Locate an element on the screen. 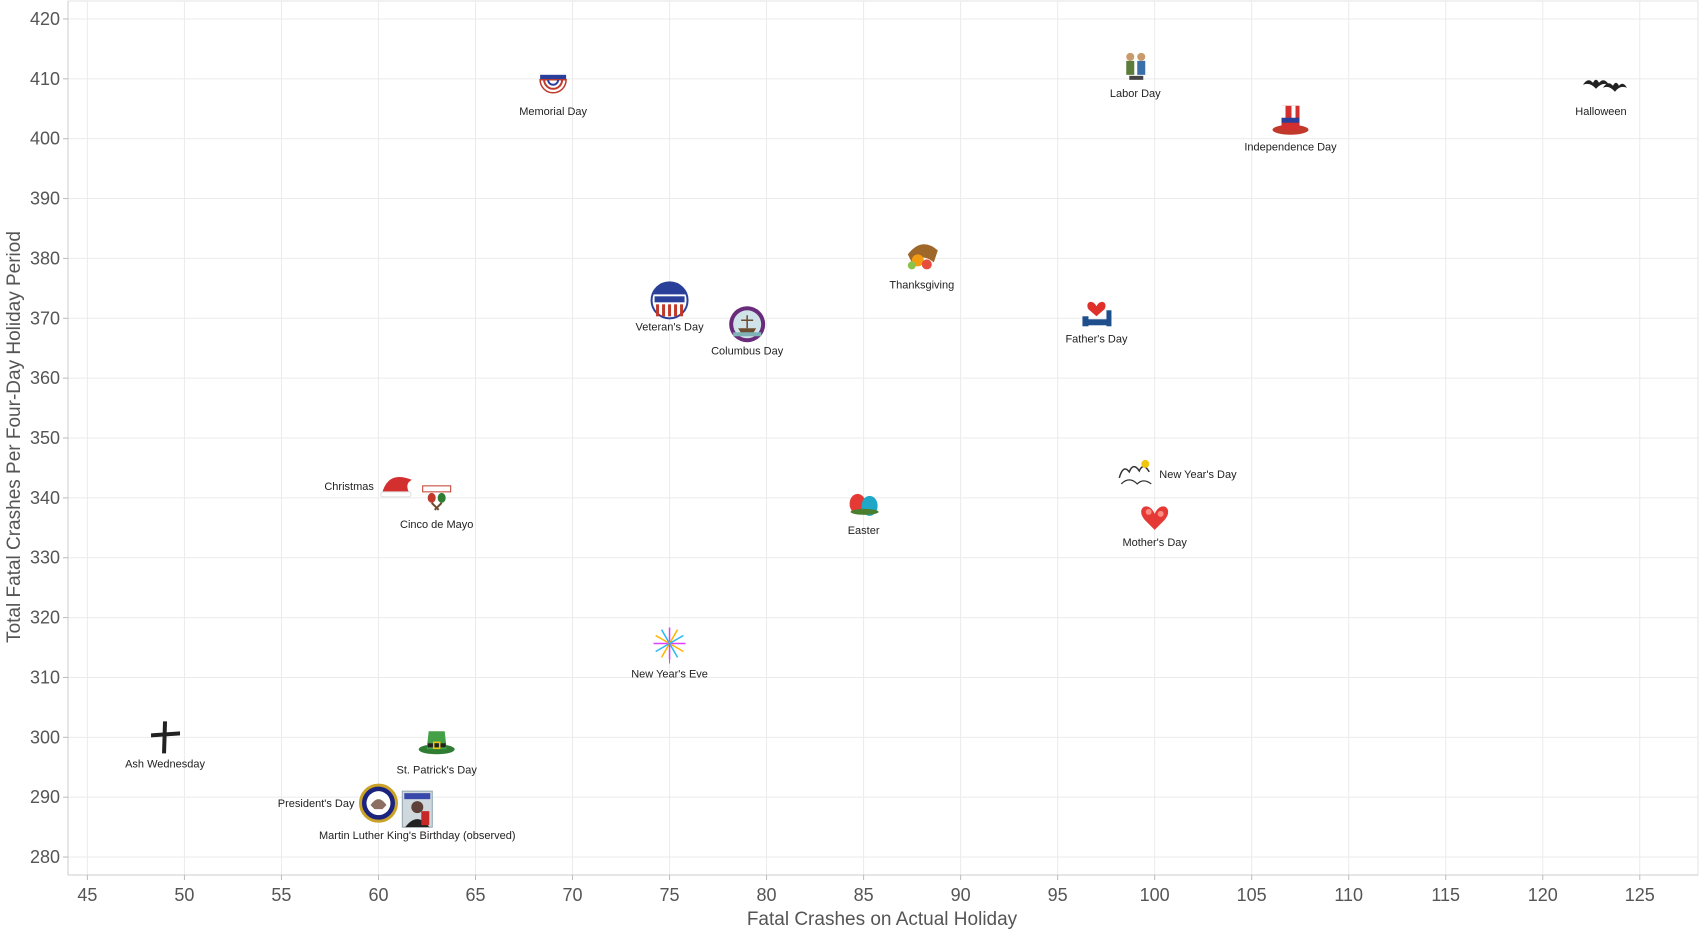 This screenshot has width=1699, height=934. point-label: Columbus Day is located at coordinates (747, 351).